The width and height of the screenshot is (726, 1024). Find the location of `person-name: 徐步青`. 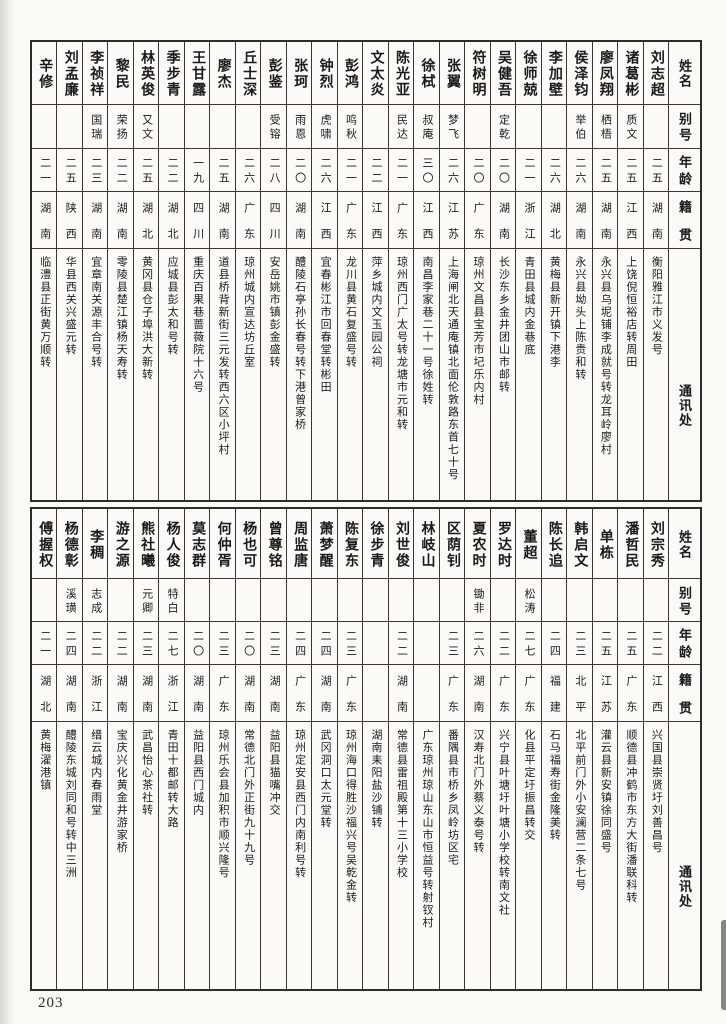

person-name: 徐步青 is located at coordinates (376, 544).